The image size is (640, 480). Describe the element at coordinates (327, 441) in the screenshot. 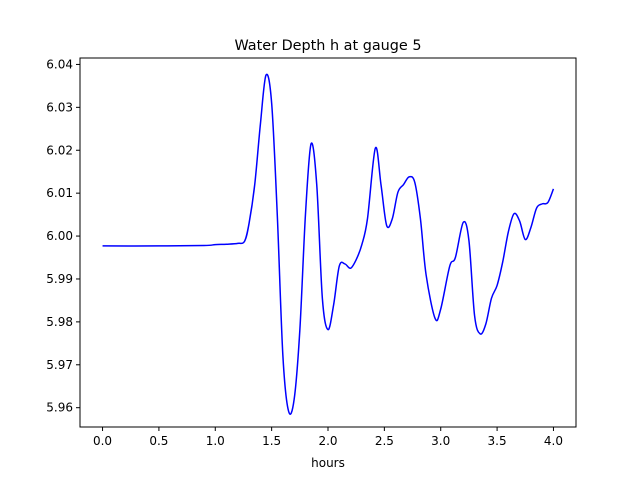

I see `x-tick-label: 2.0` at that location.